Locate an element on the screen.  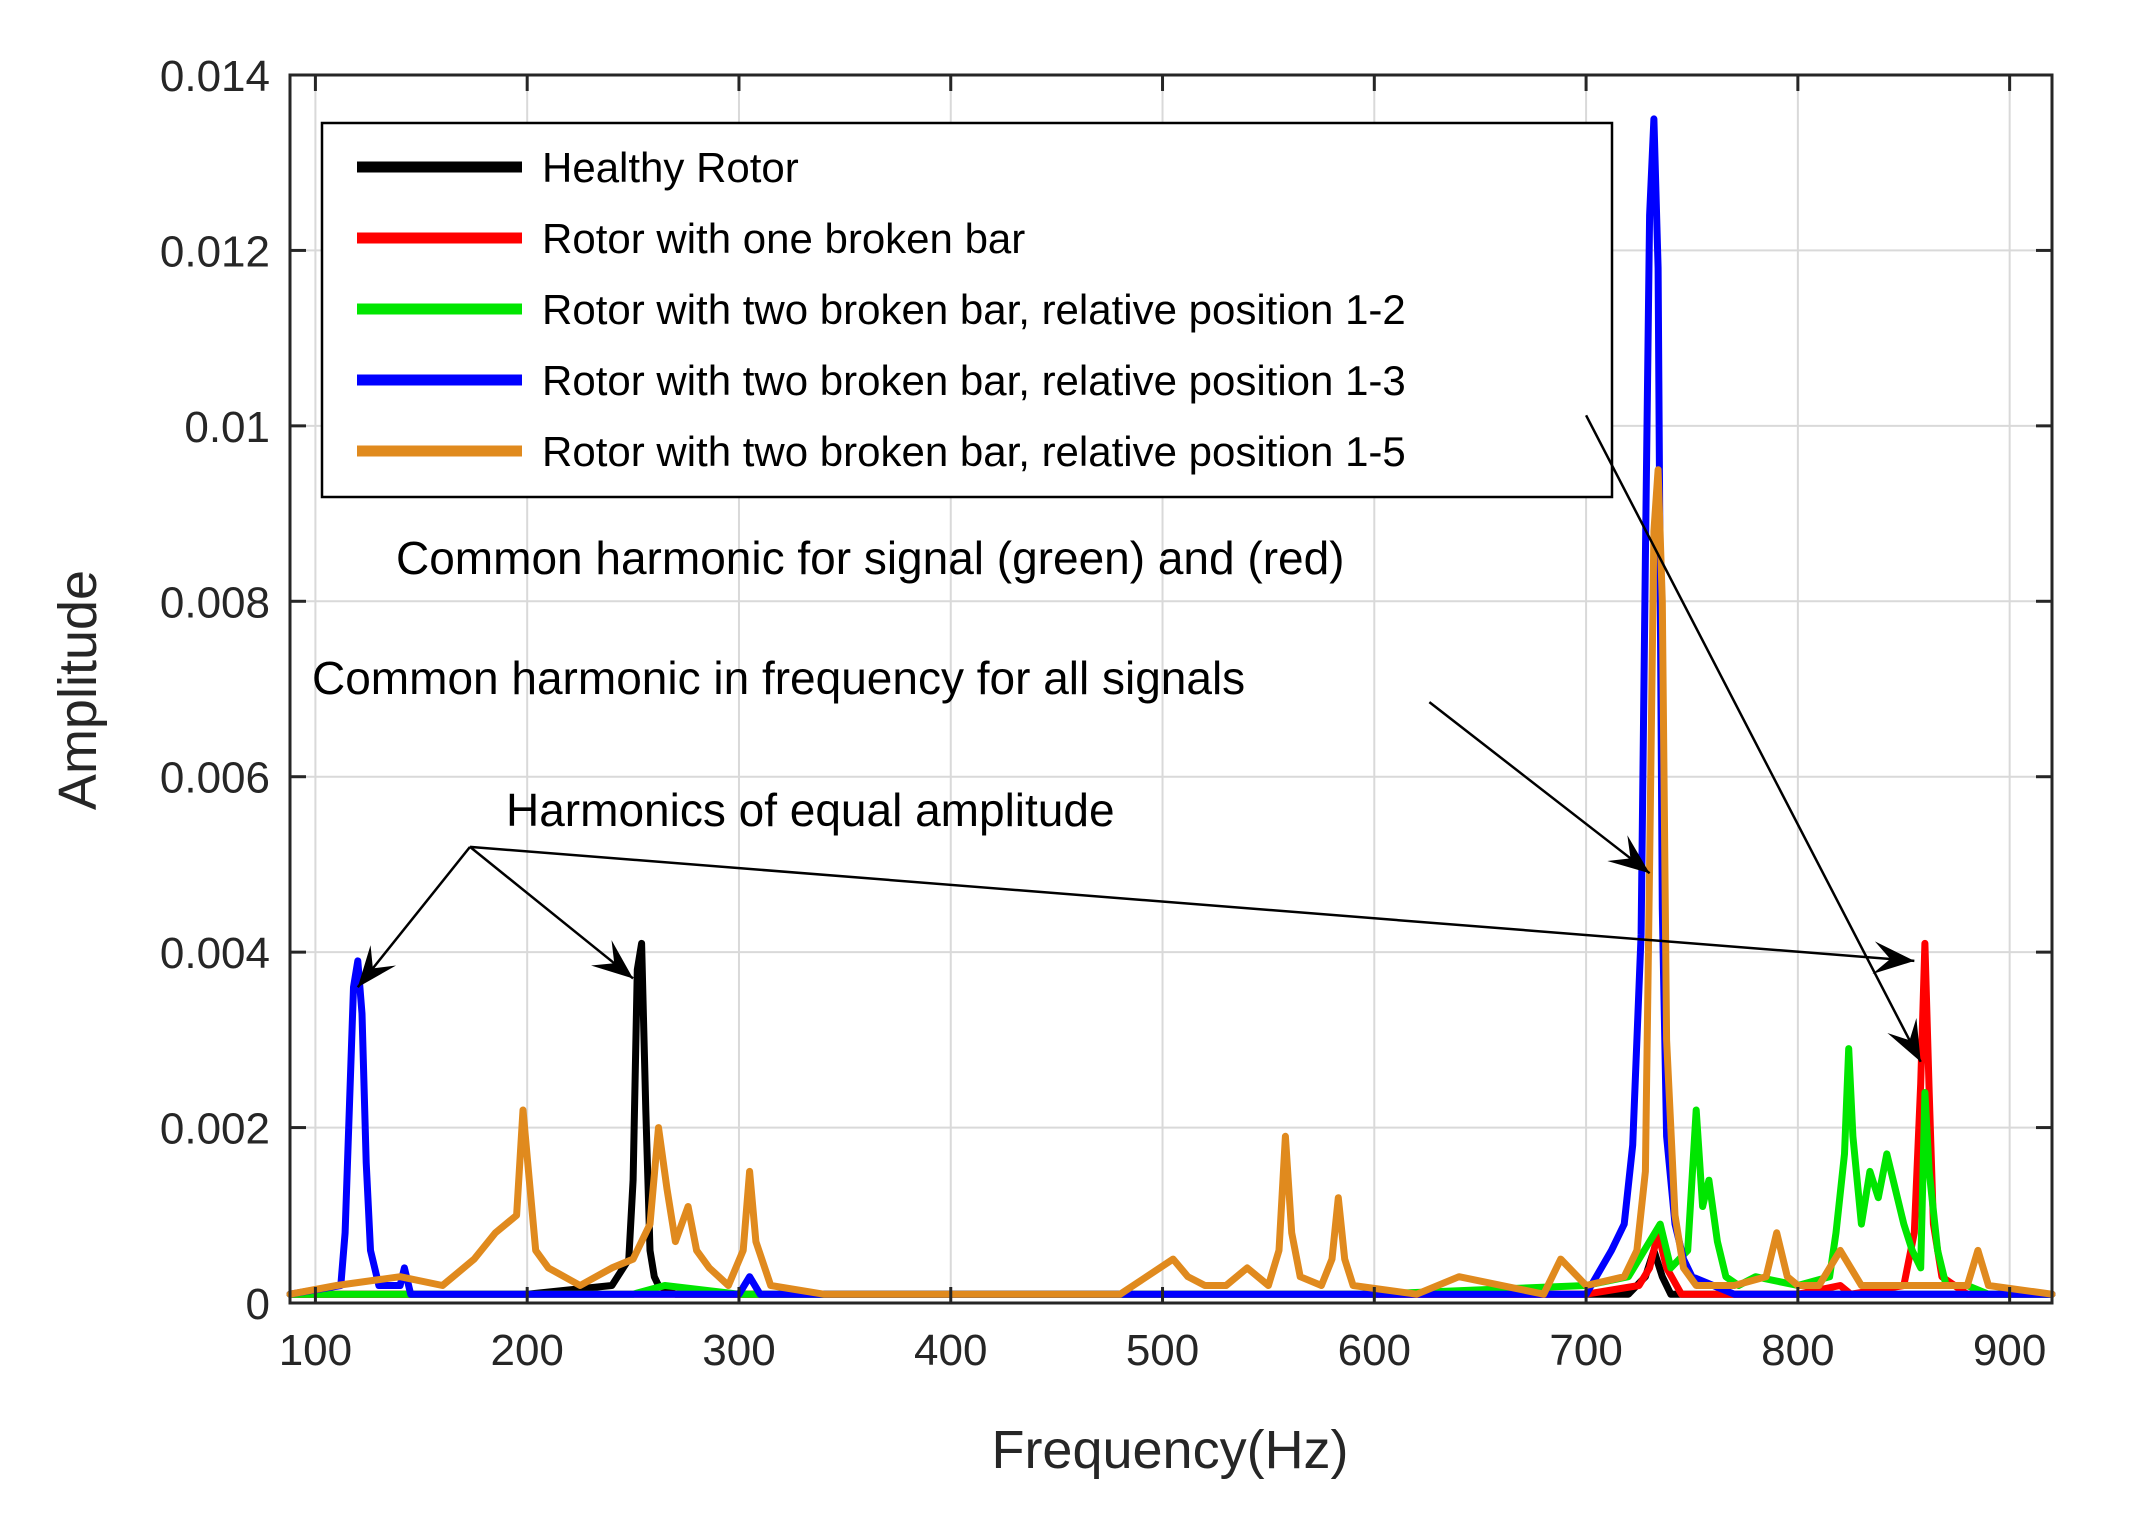
y-tick-label: 0.008 is located at coordinates (215, 602).